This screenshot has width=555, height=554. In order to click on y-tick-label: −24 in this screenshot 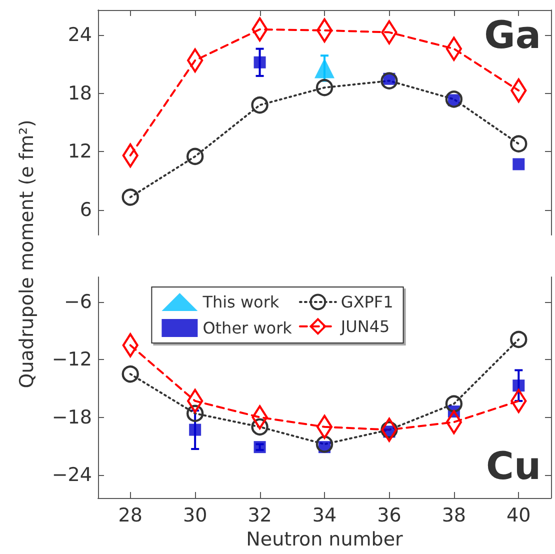, I will do `click(72, 475)`.